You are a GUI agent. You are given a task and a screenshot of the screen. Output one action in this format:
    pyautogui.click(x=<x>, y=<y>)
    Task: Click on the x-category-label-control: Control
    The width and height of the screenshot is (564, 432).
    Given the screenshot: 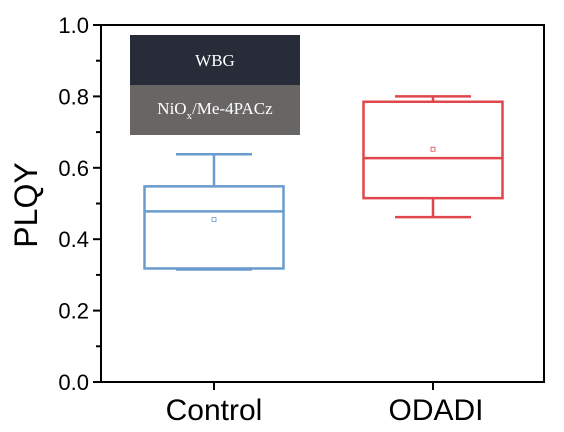 What is the action you would take?
    pyautogui.click(x=214, y=410)
    